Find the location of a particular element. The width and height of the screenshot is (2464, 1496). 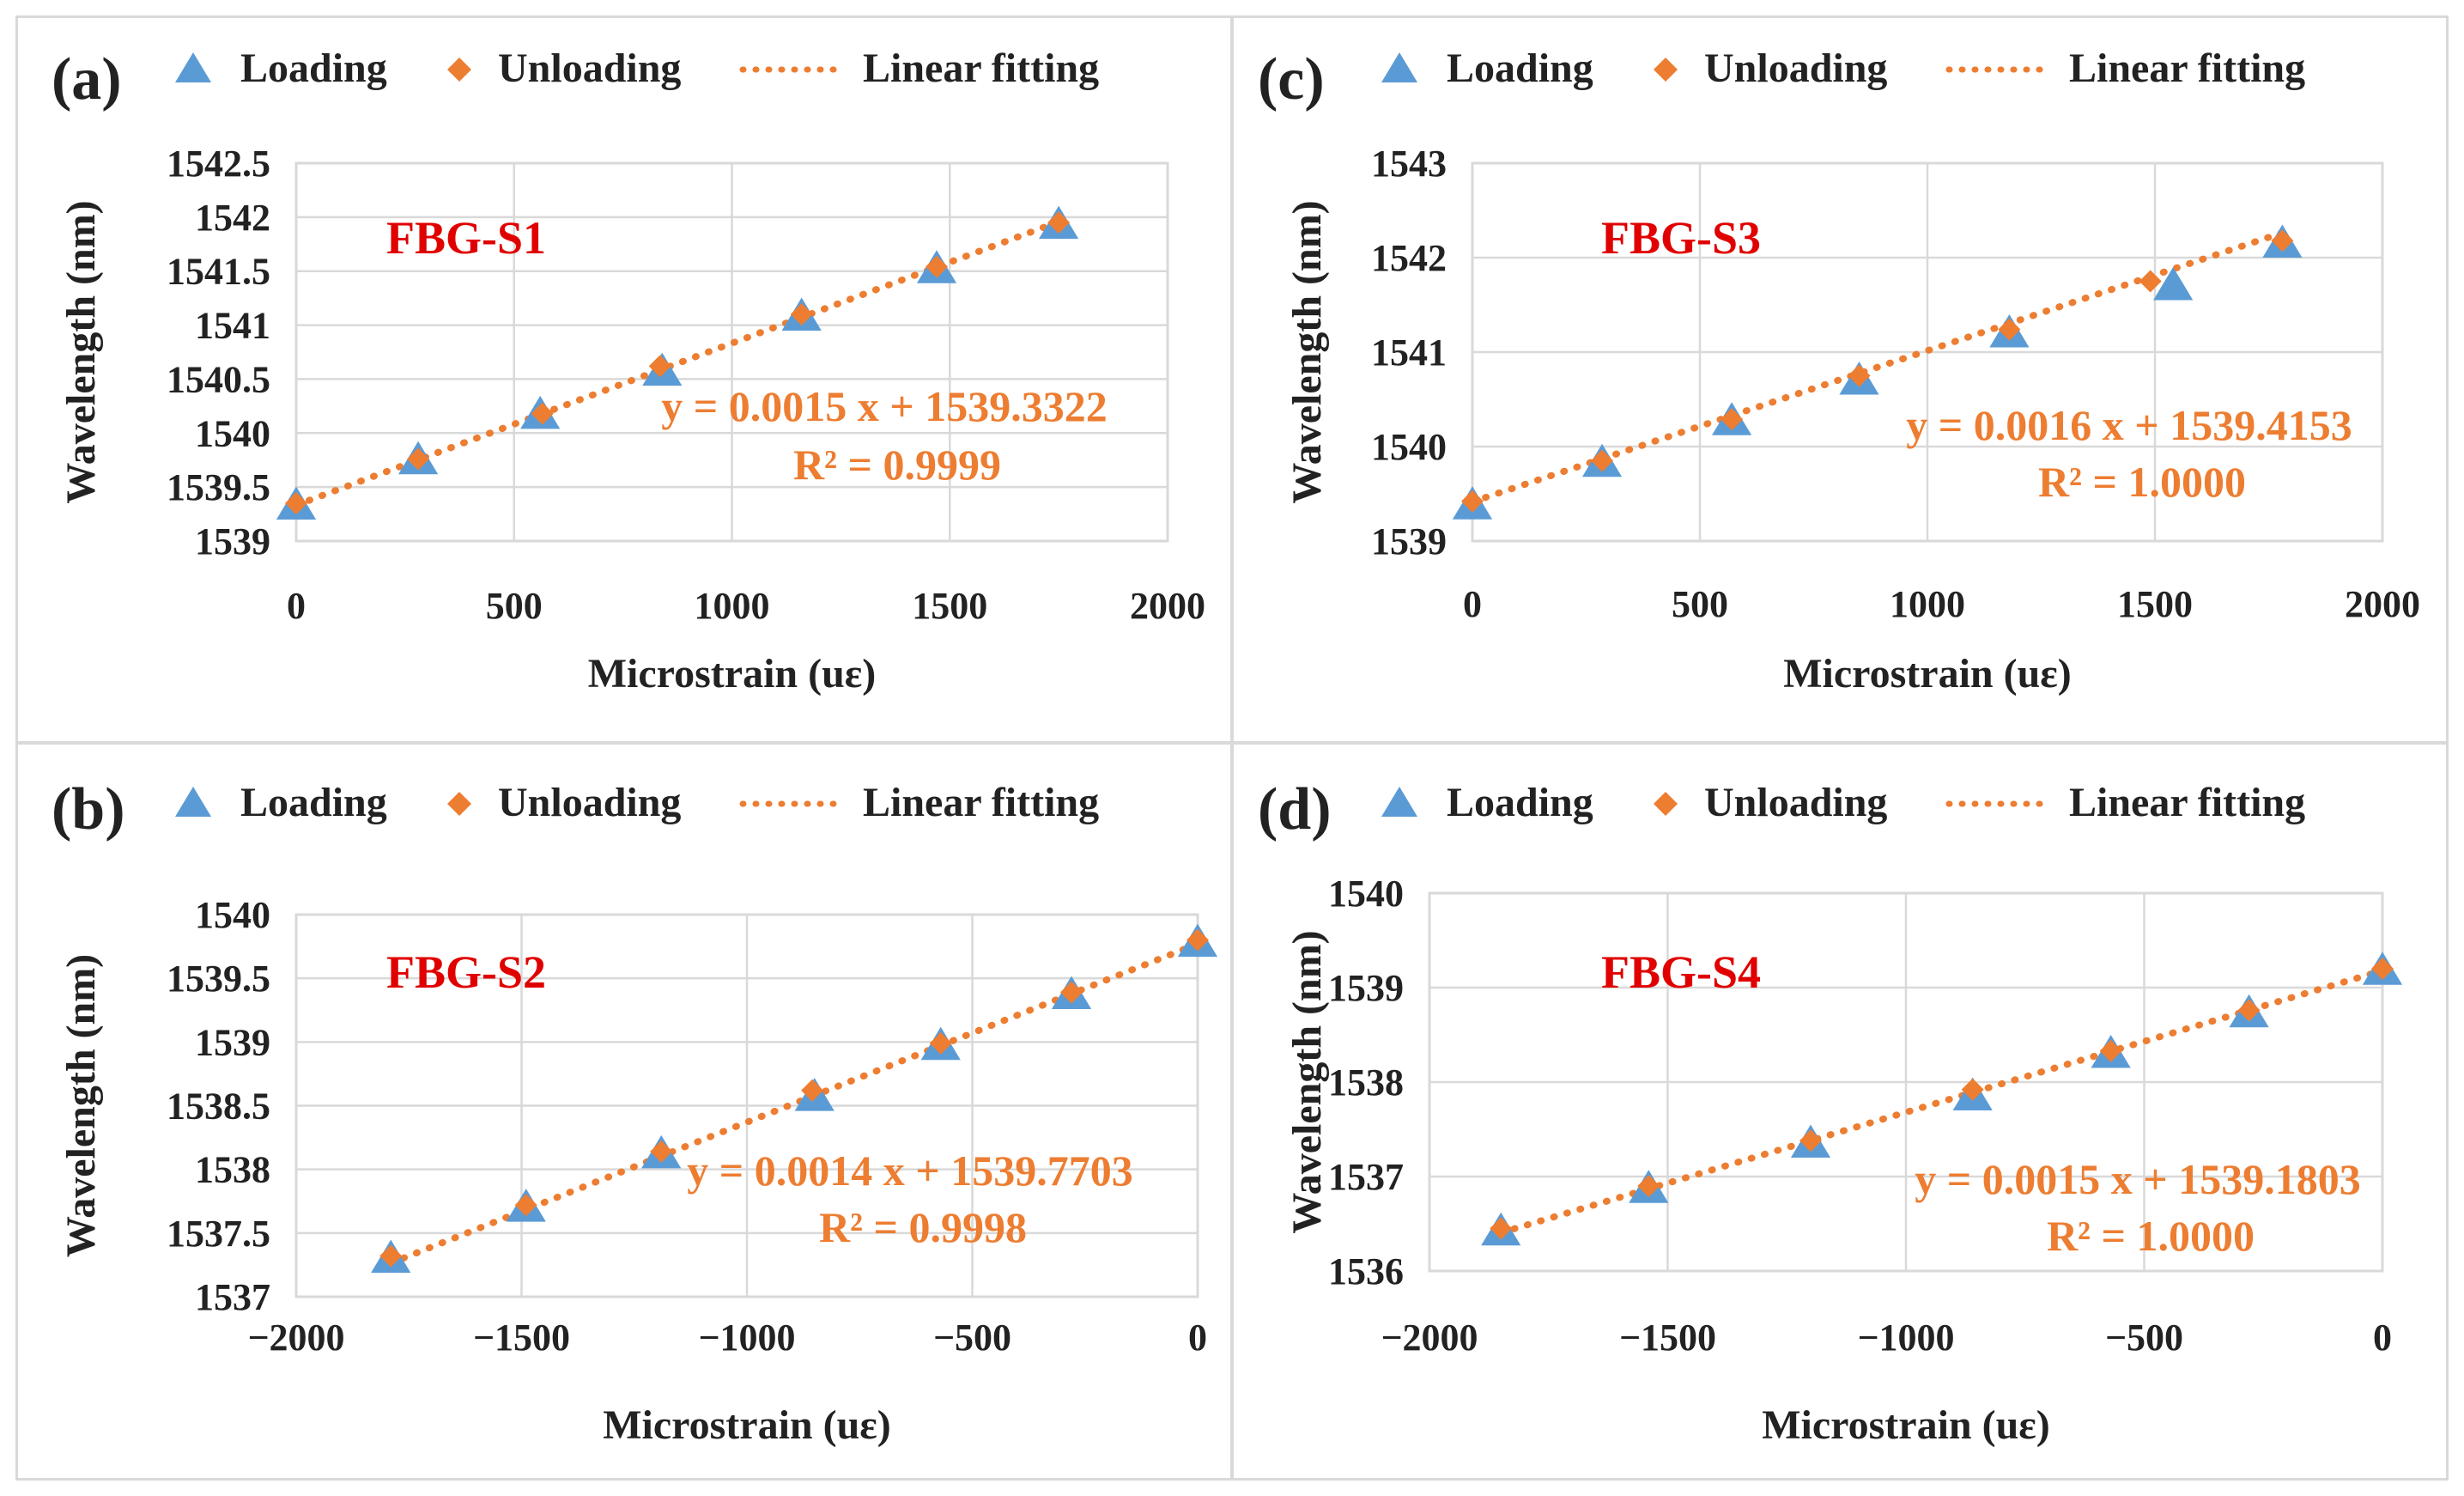

panel-label: (a) is located at coordinates (87, 79).